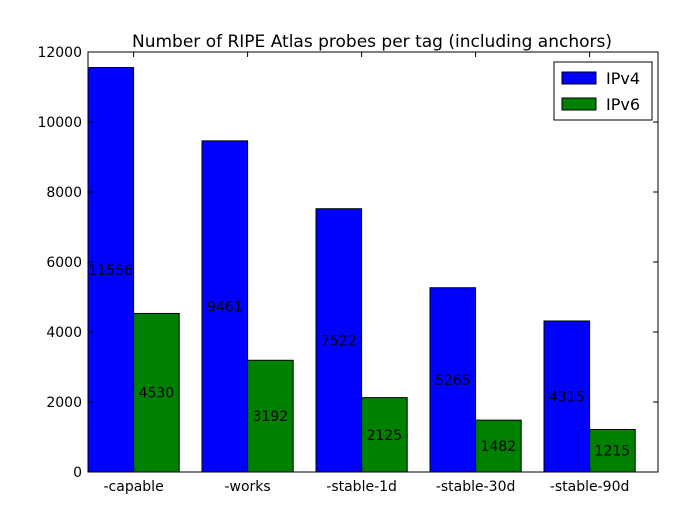 Image resolution: width=700 pixels, height=525 pixels. I want to click on data-label-ipv4-0: 11556, so click(111, 271).